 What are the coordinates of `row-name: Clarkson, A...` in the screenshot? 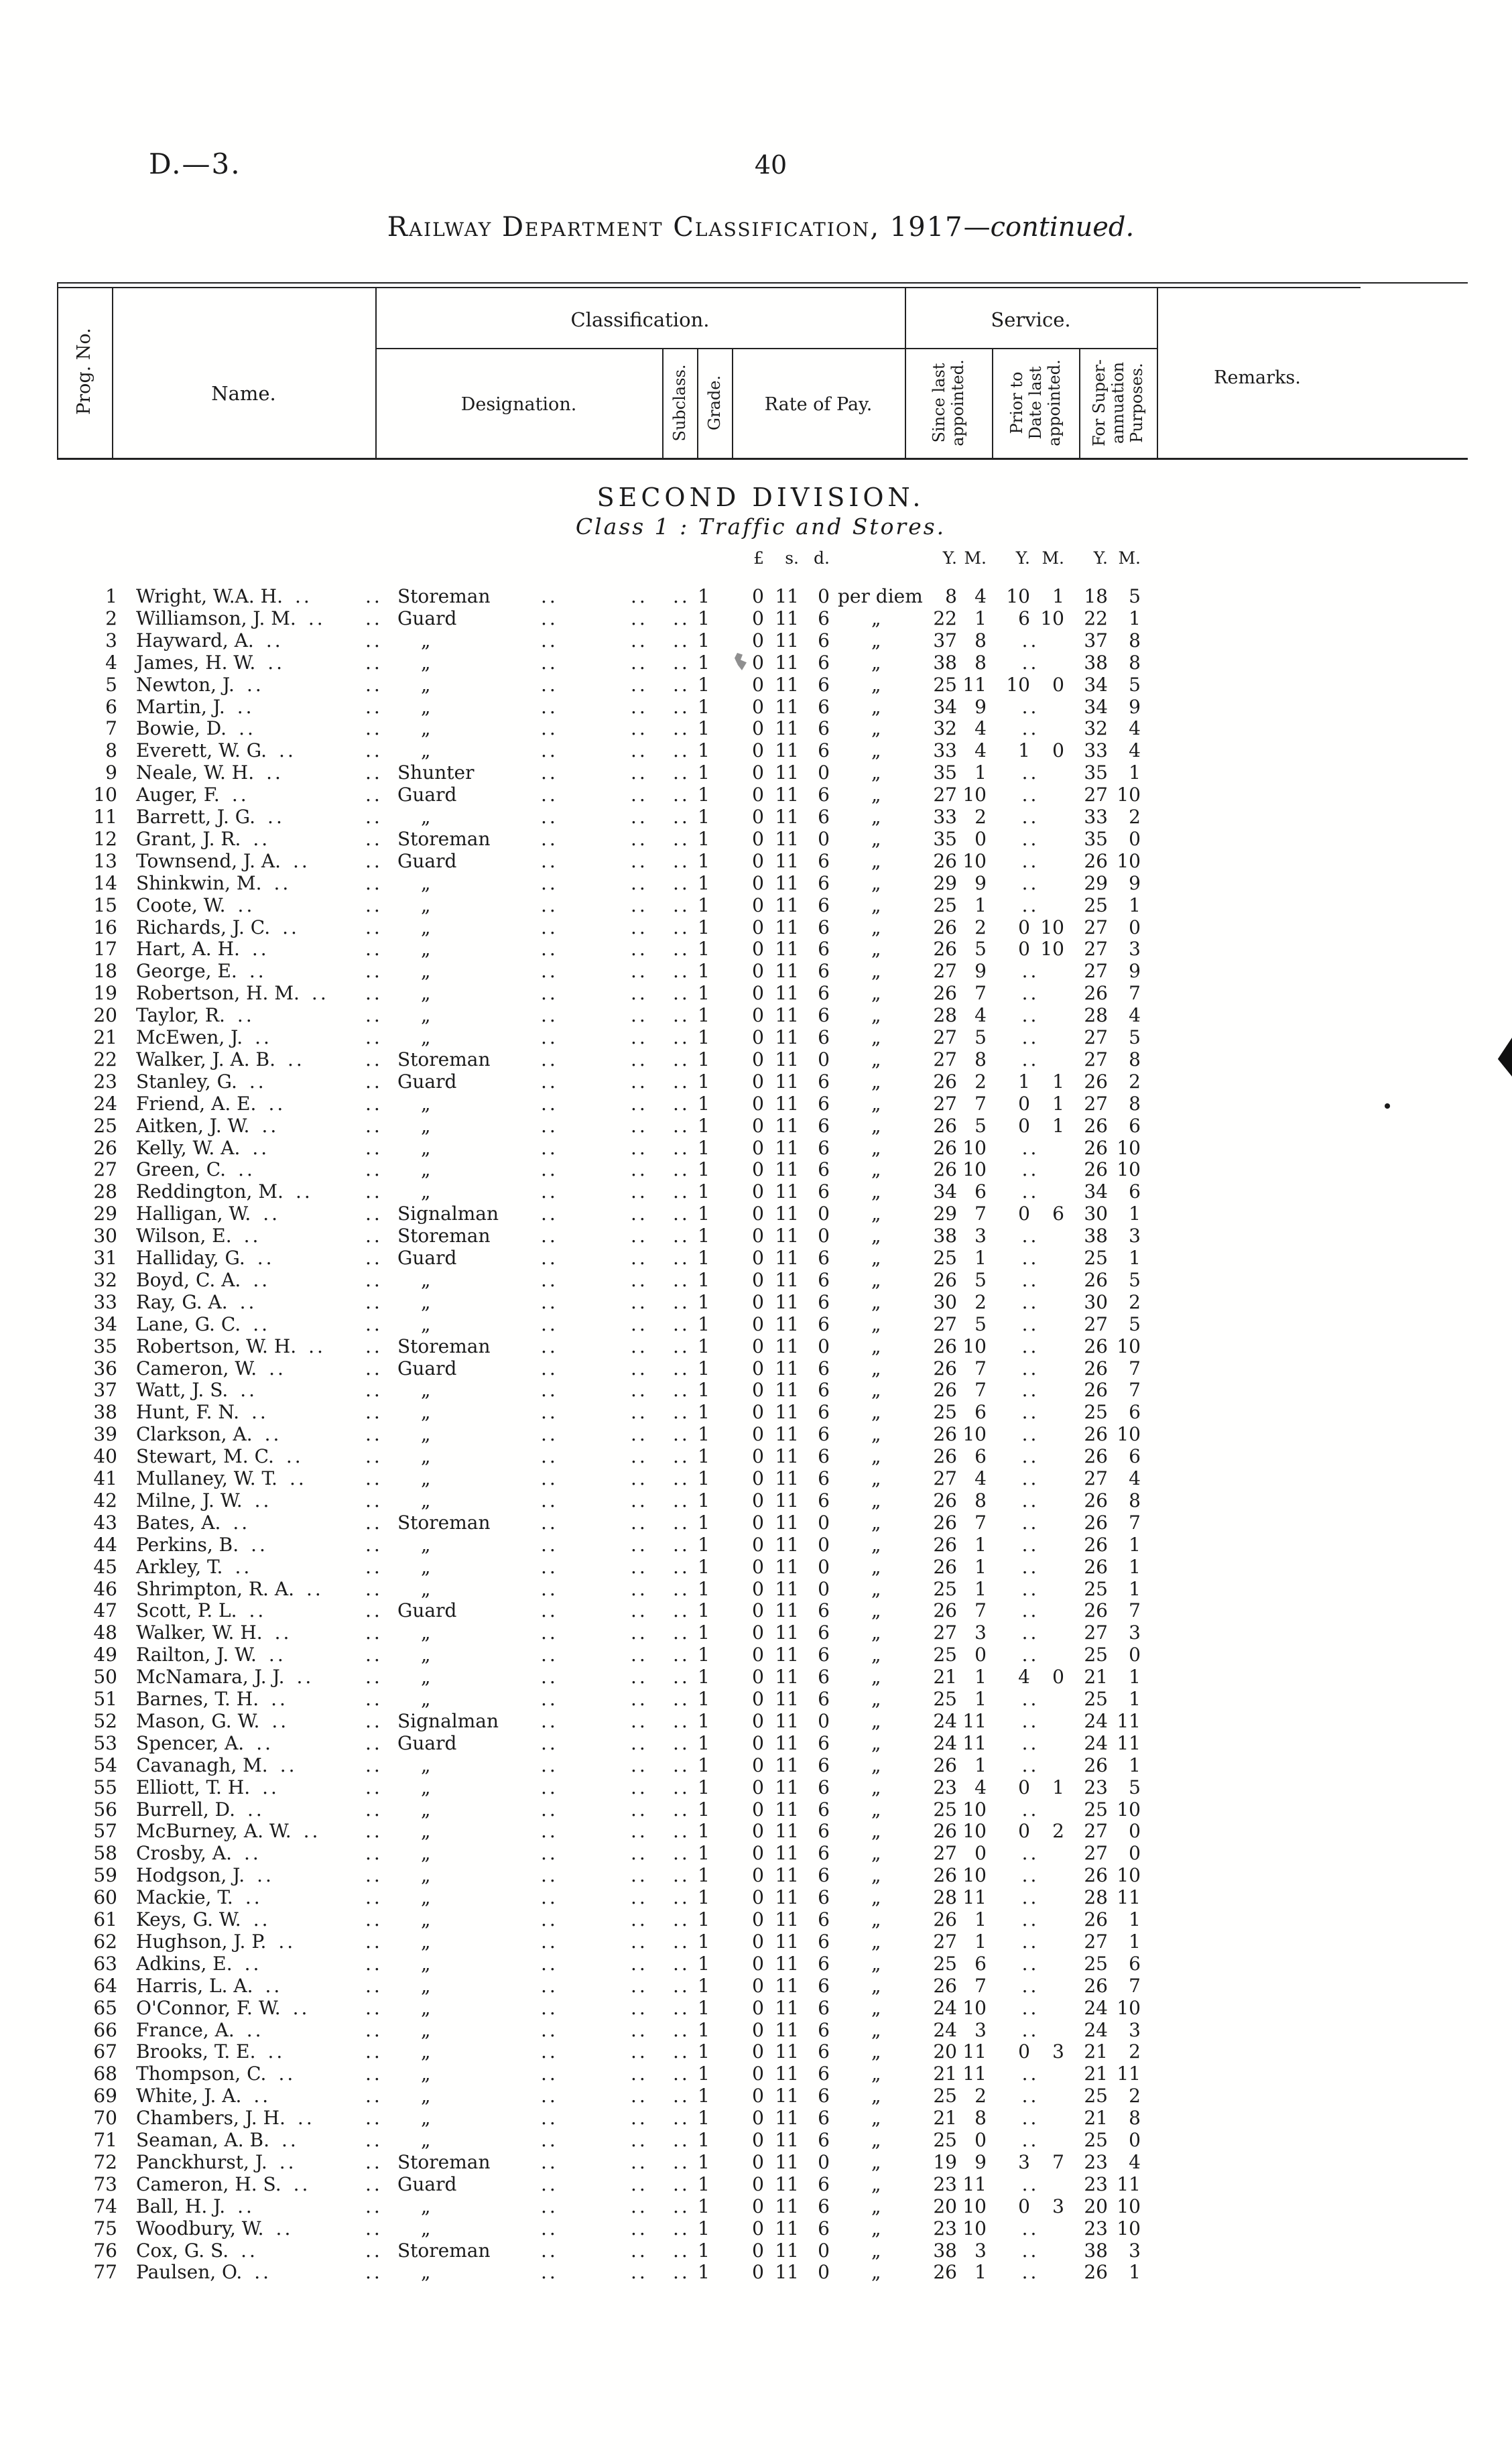 It's located at (209, 1434).